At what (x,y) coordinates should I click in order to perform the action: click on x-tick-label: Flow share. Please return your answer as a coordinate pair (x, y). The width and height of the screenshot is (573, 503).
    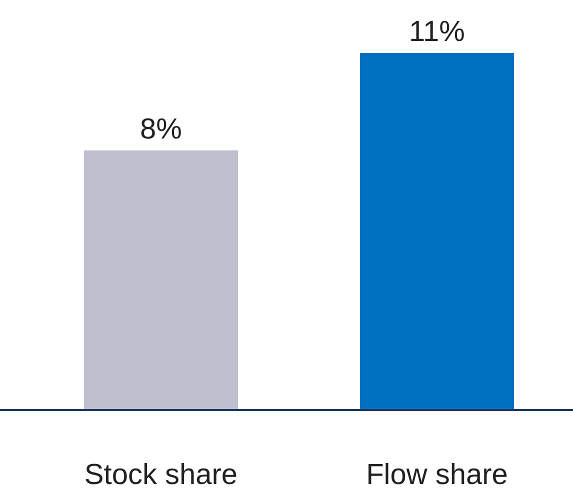
    Looking at the image, I should click on (437, 475).